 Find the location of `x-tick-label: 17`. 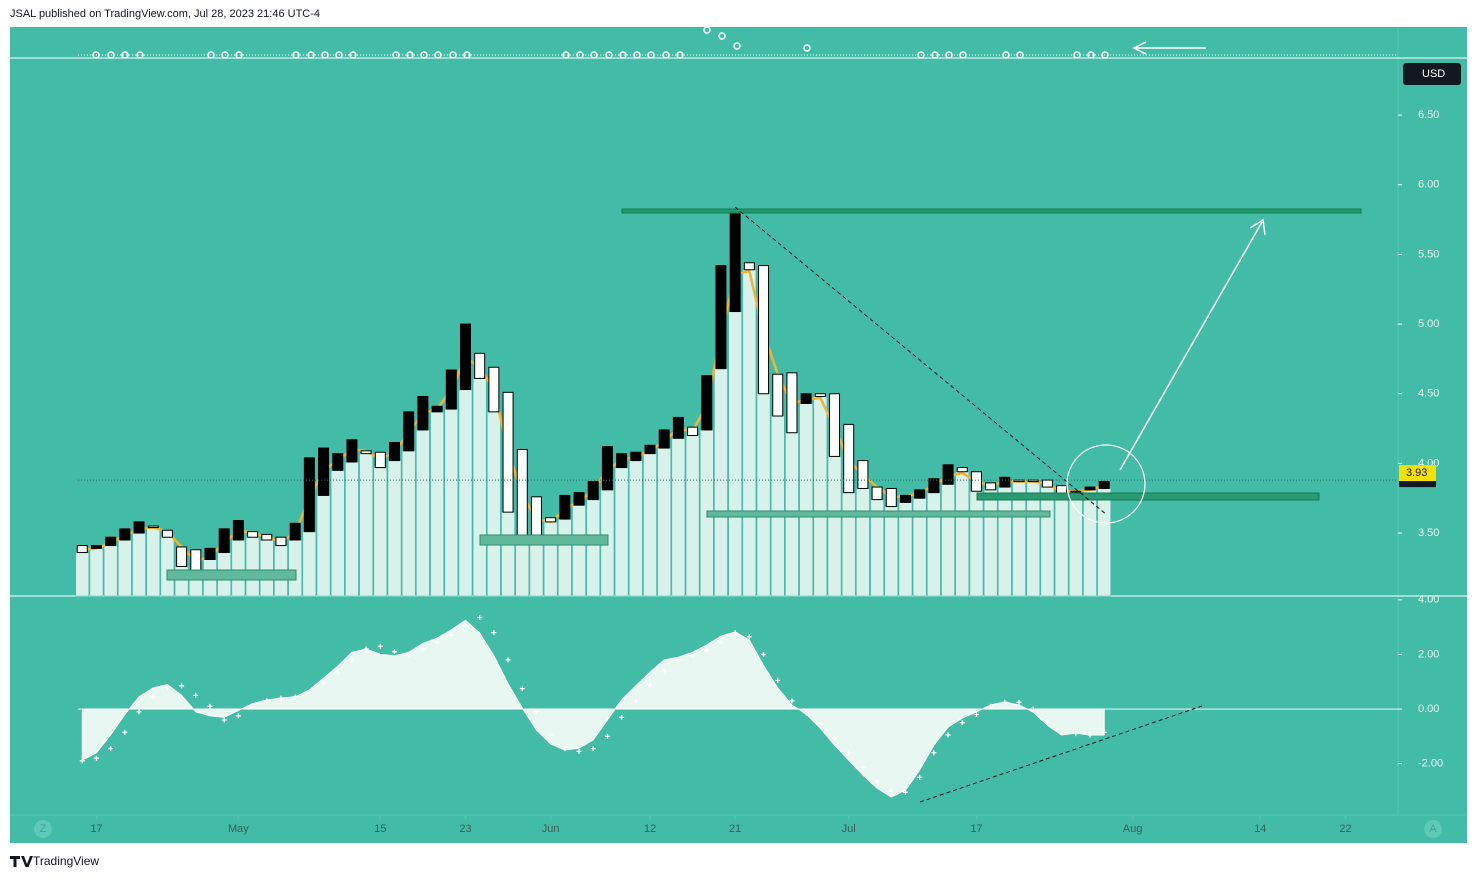

x-tick-label: 17 is located at coordinates (96, 829).